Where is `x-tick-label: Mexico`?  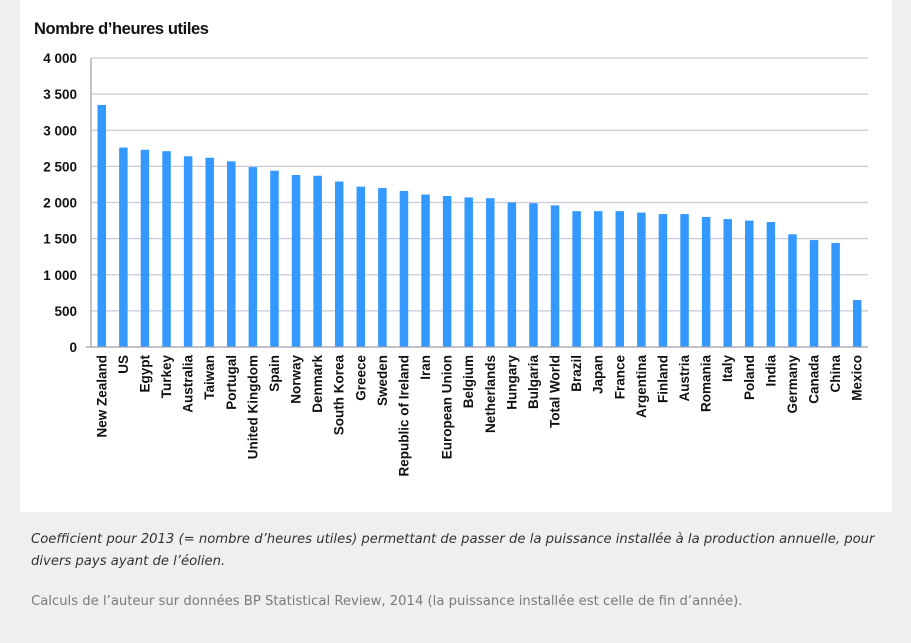
x-tick-label: Mexico is located at coordinates (857, 378).